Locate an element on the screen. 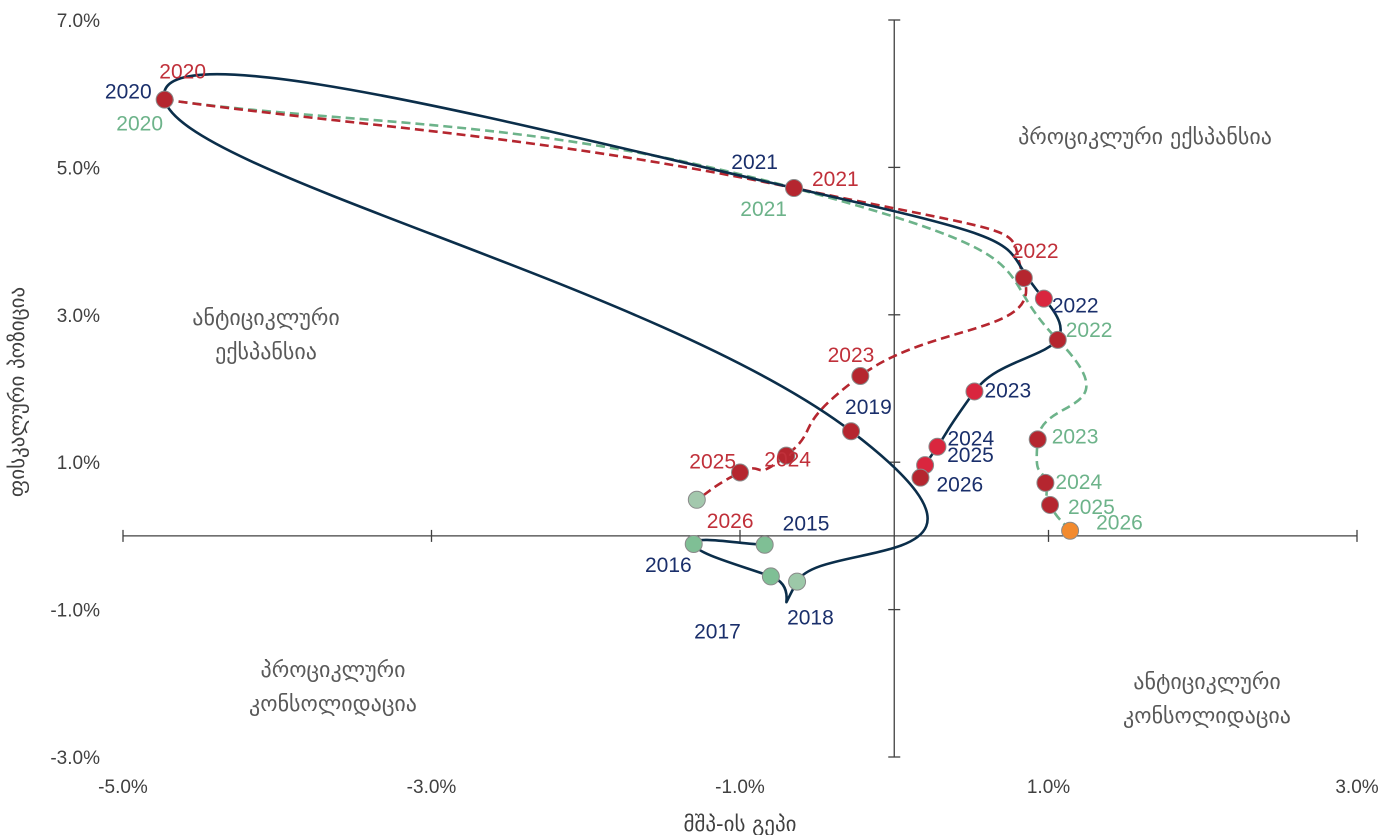 The width and height of the screenshot is (1387, 835). y-tick-label: 7.0% is located at coordinates (78, 21).